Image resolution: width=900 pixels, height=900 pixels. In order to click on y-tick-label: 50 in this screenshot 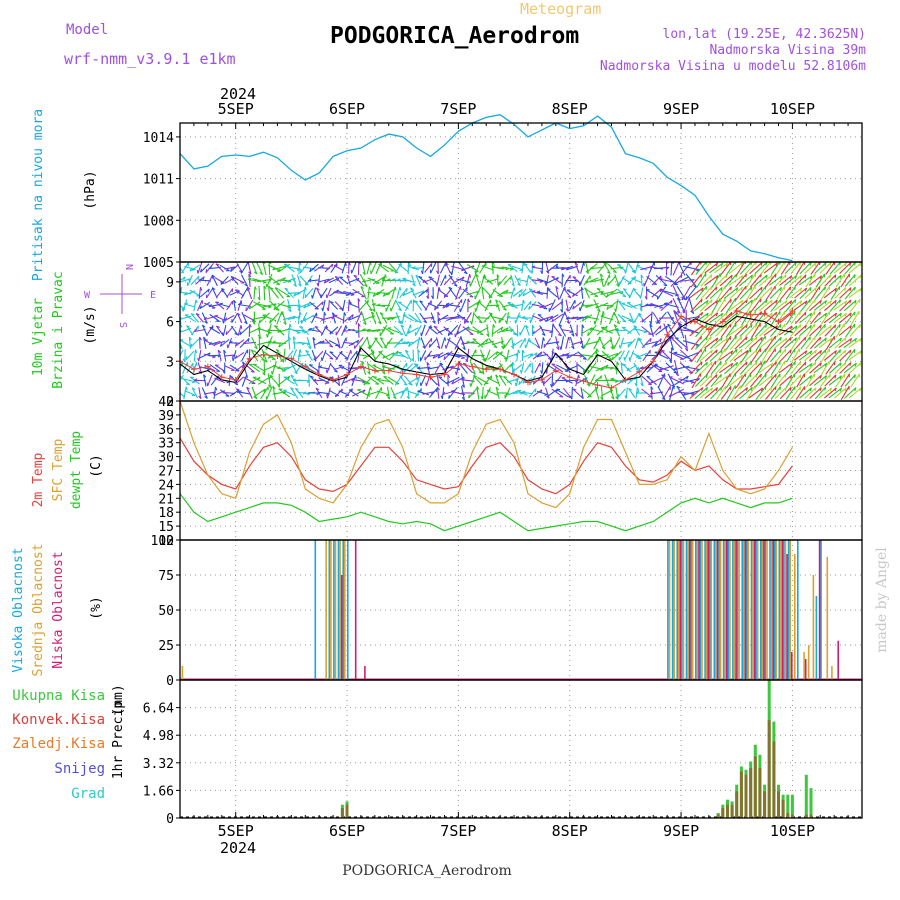, I will do `click(166, 611)`.